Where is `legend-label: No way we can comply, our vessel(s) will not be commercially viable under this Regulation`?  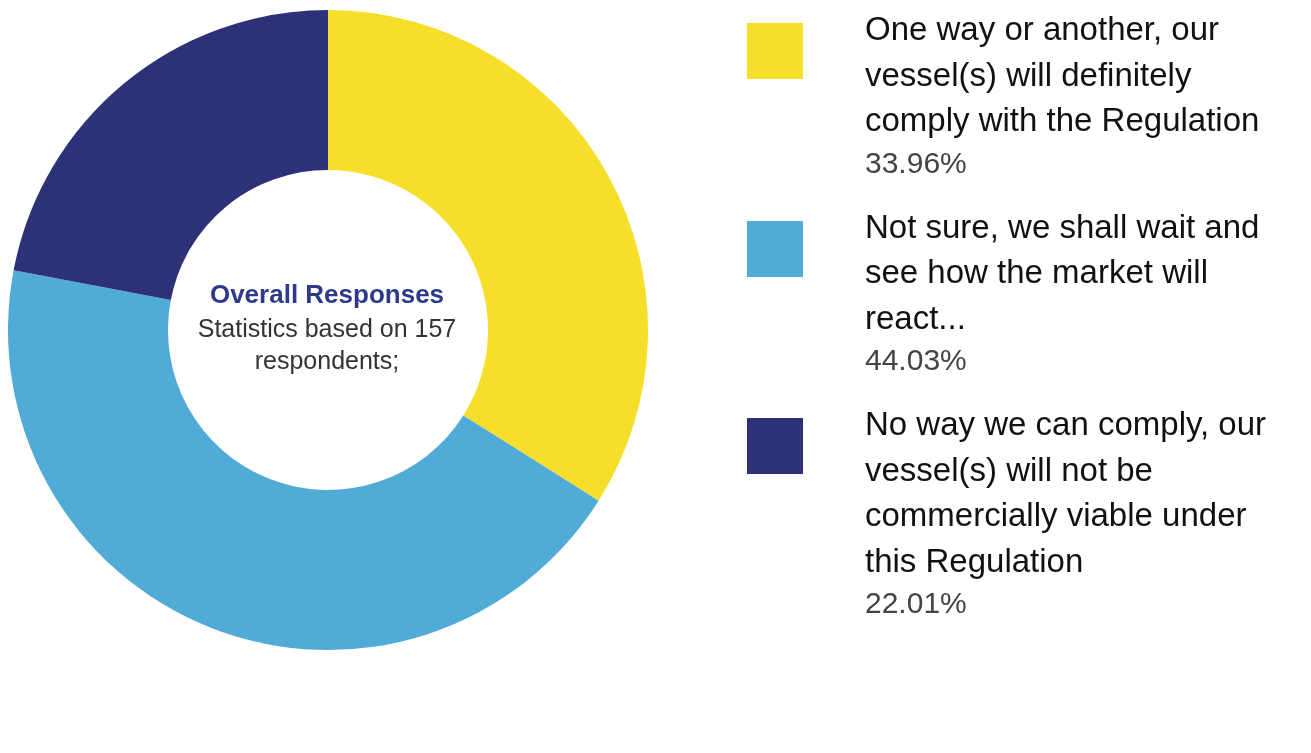
legend-label: No way we can comply, our vessel(s) will not be commercially viable under this Regulation is located at coordinates (1066, 492).